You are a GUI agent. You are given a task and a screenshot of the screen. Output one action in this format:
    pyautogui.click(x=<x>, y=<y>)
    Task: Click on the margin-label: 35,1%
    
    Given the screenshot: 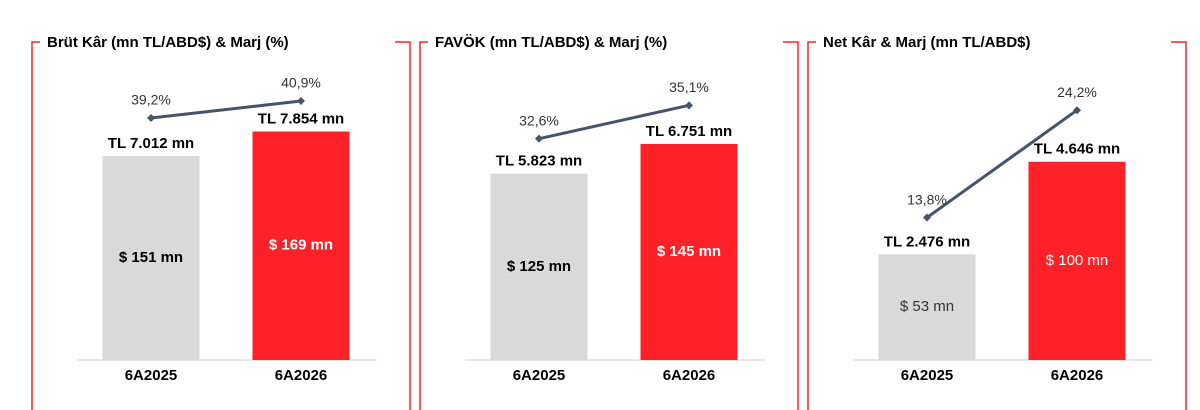 What is the action you would take?
    pyautogui.click(x=689, y=87)
    